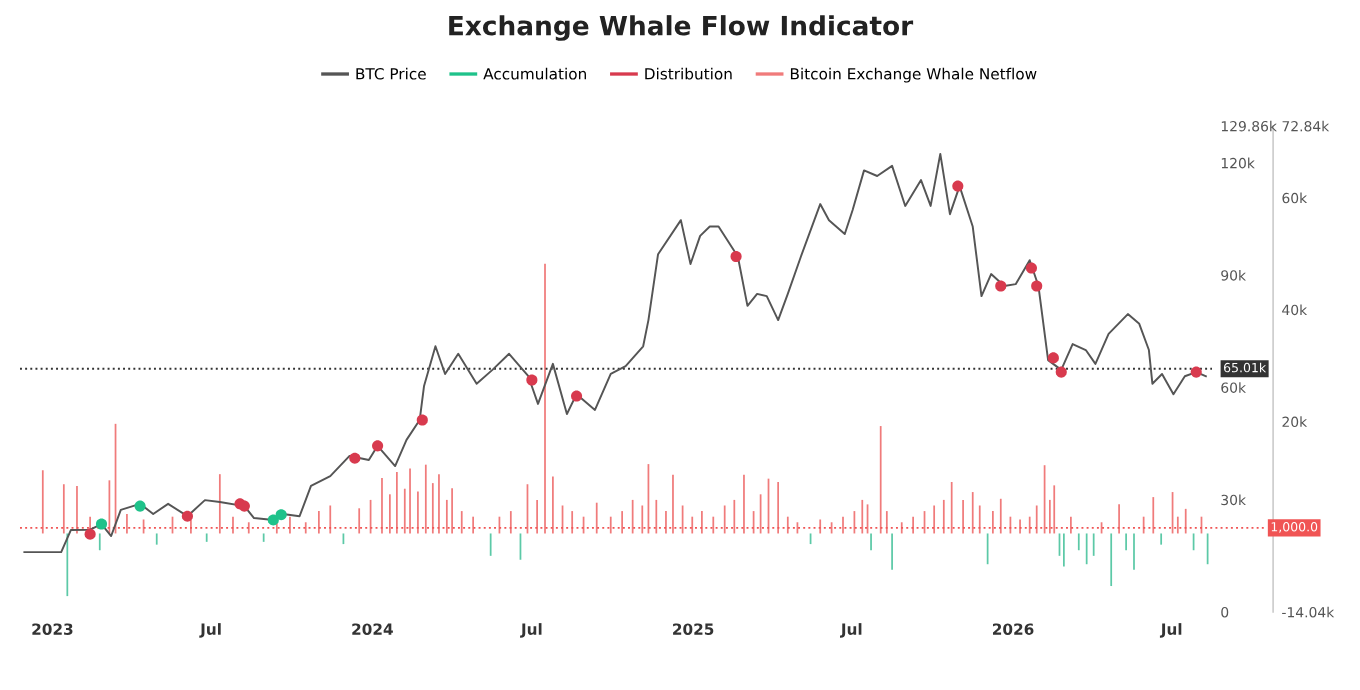 This screenshot has width=1360, height=690. What do you see at coordinates (681, 28) in the screenshot?
I see `chart-title: Exchange Whale Flow Indicator` at bounding box center [681, 28].